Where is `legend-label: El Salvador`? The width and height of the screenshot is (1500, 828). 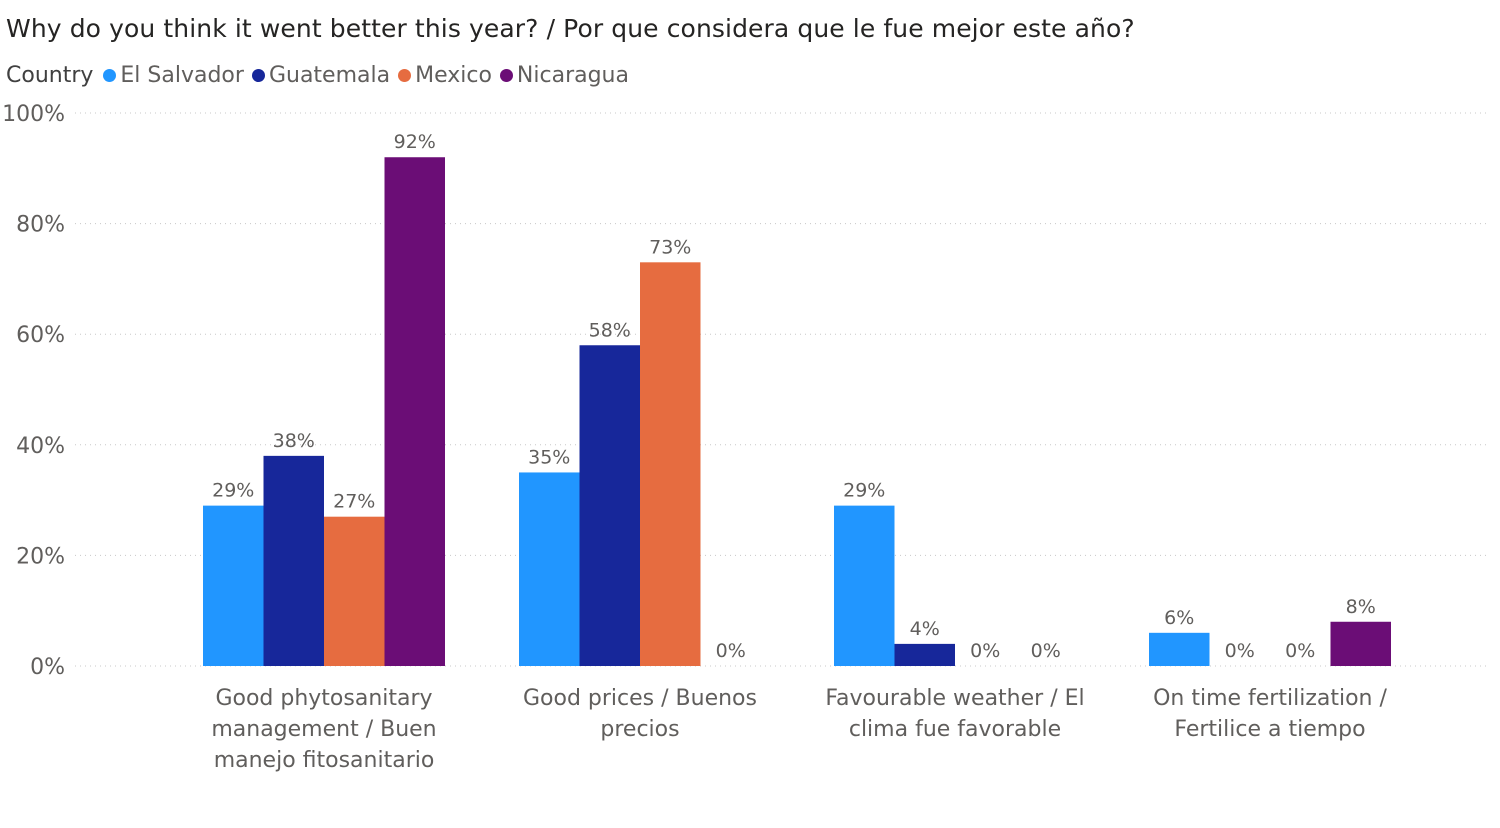 legend-label: El Salvador is located at coordinates (182, 75).